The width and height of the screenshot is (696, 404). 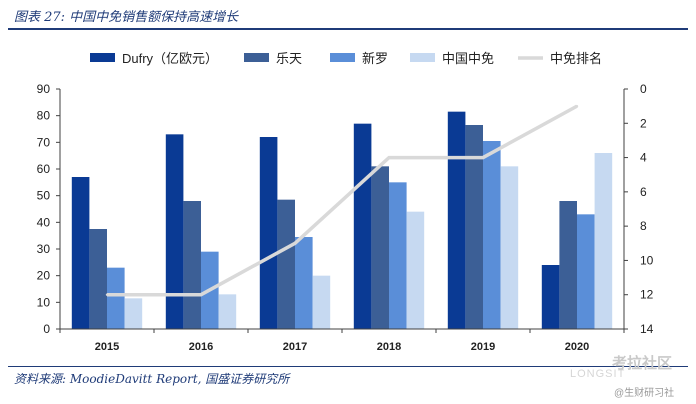 What do you see at coordinates (44, 89) in the screenshot?
I see `left-tick-label: 90` at bounding box center [44, 89].